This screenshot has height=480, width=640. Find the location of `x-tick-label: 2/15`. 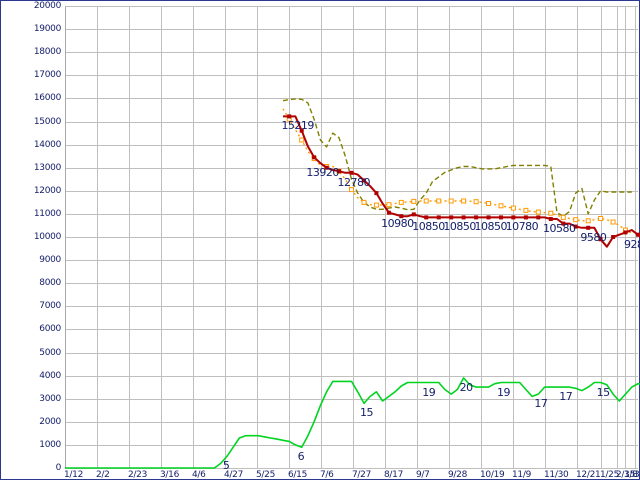

x-tick-label: 2/15 is located at coordinates (626, 475).